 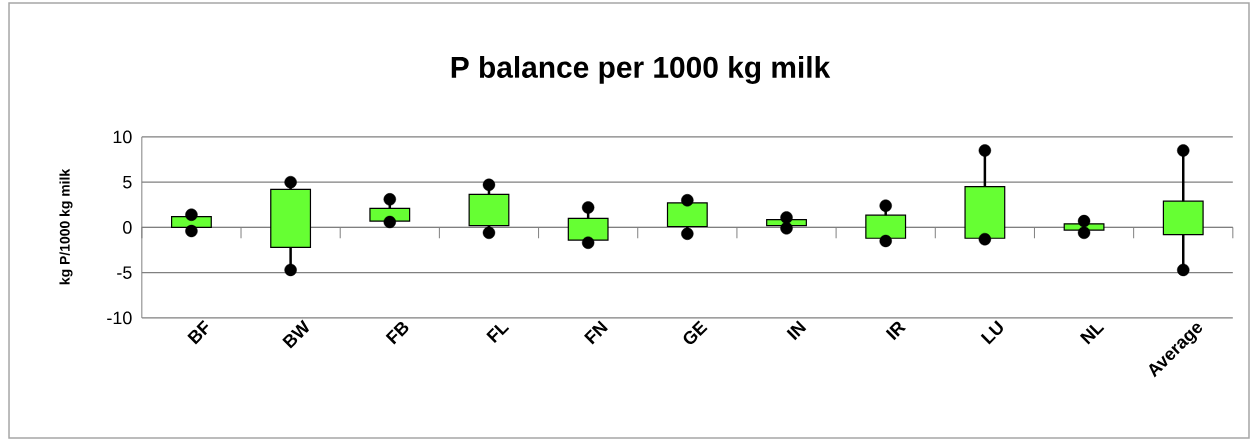 I want to click on y-tick-label: 5, so click(x=127, y=182).